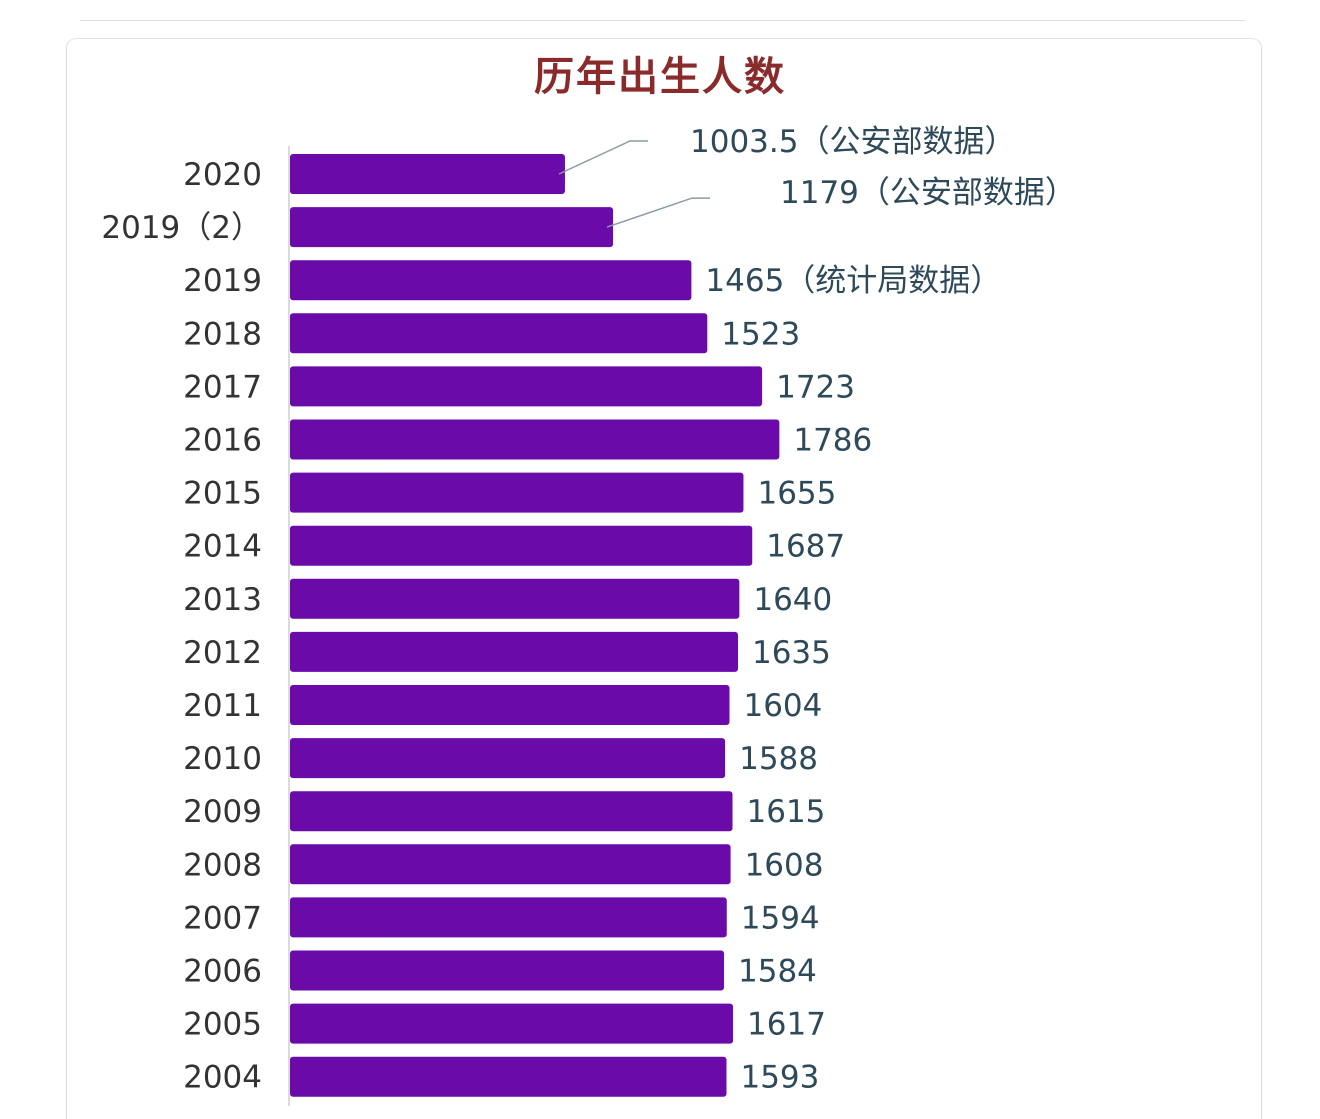 The height and width of the screenshot is (1119, 1320). Describe the element at coordinates (832, 441) in the screenshot. I see `data-label: 1786` at that location.